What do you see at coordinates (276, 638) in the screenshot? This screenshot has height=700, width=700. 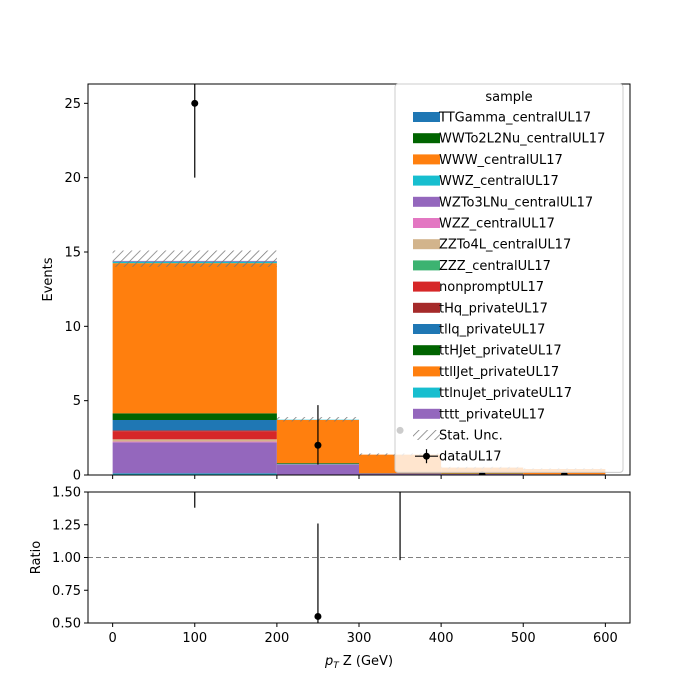 I see `x-tick-label: 200` at bounding box center [276, 638].